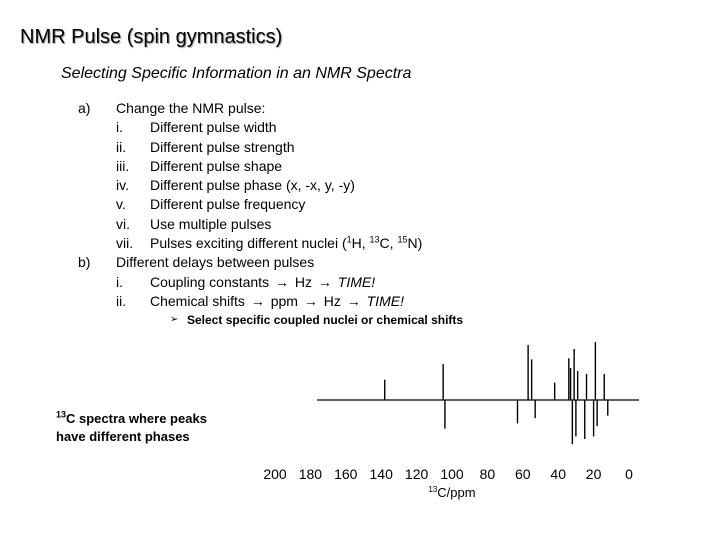 The height and width of the screenshot is (540, 720). What do you see at coordinates (210, 281) in the screenshot?
I see `text-segment: Coupling constants` at bounding box center [210, 281].